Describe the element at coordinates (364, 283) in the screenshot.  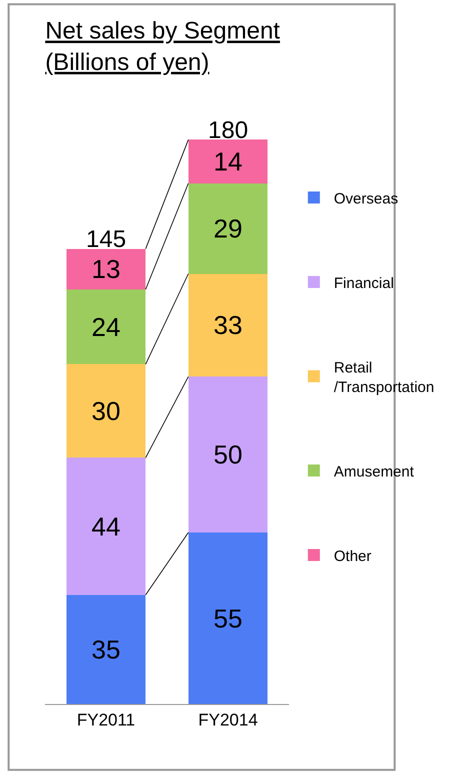
I see `legend-label: Financial` at that location.